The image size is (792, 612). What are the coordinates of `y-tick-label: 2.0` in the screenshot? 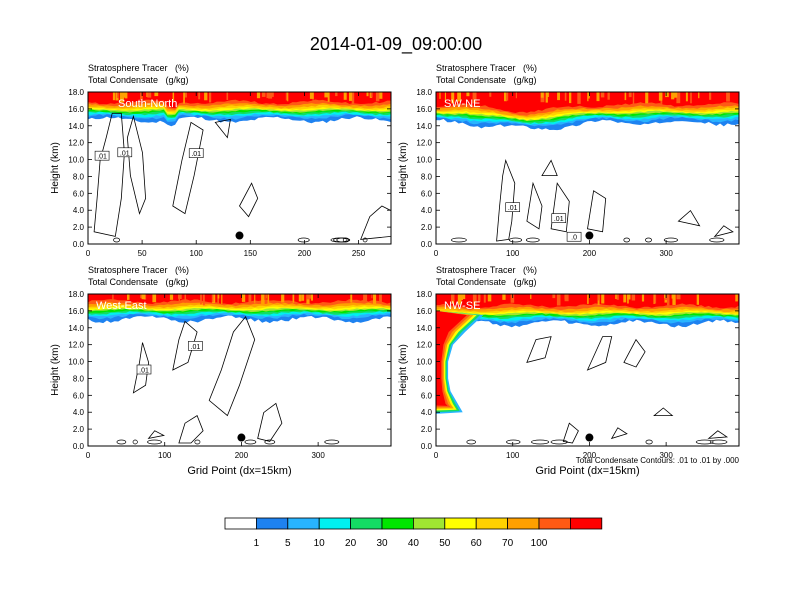 It's located at (79, 429).